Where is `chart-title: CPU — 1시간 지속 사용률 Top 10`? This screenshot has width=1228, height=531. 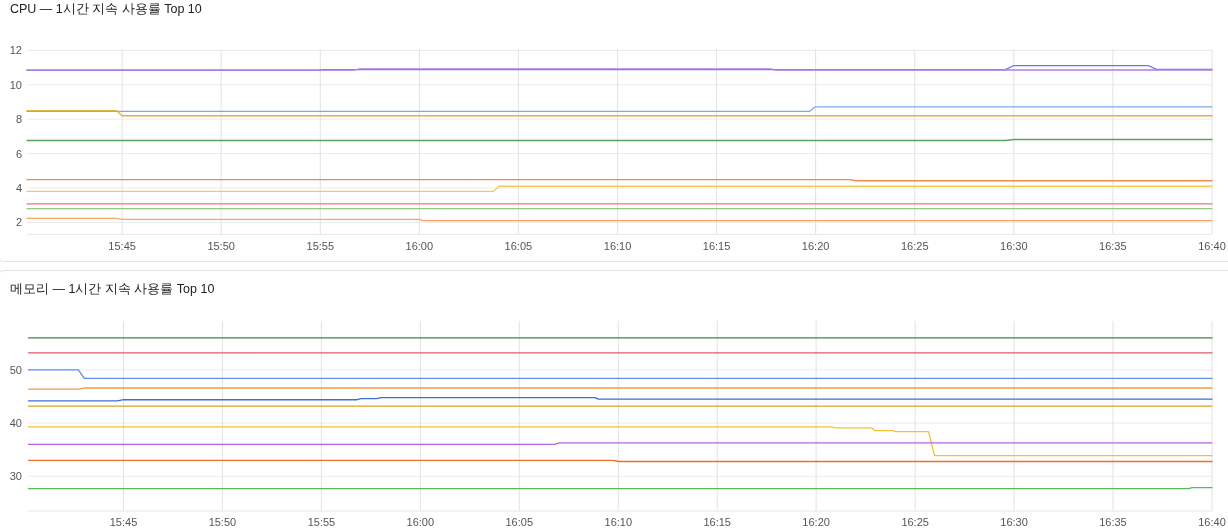 chart-title: CPU — 1시간 지속 사용률 Top 10 is located at coordinates (106, 9).